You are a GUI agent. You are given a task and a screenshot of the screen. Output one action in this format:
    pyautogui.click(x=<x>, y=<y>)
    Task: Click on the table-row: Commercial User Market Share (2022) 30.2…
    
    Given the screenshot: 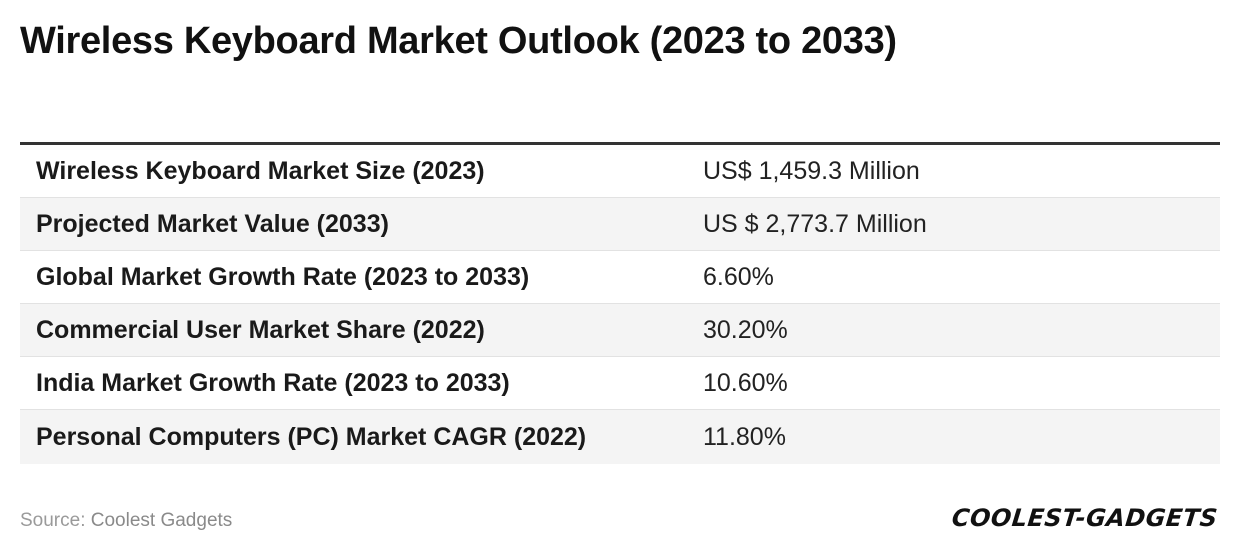 What is the action you would take?
    pyautogui.click(x=620, y=330)
    